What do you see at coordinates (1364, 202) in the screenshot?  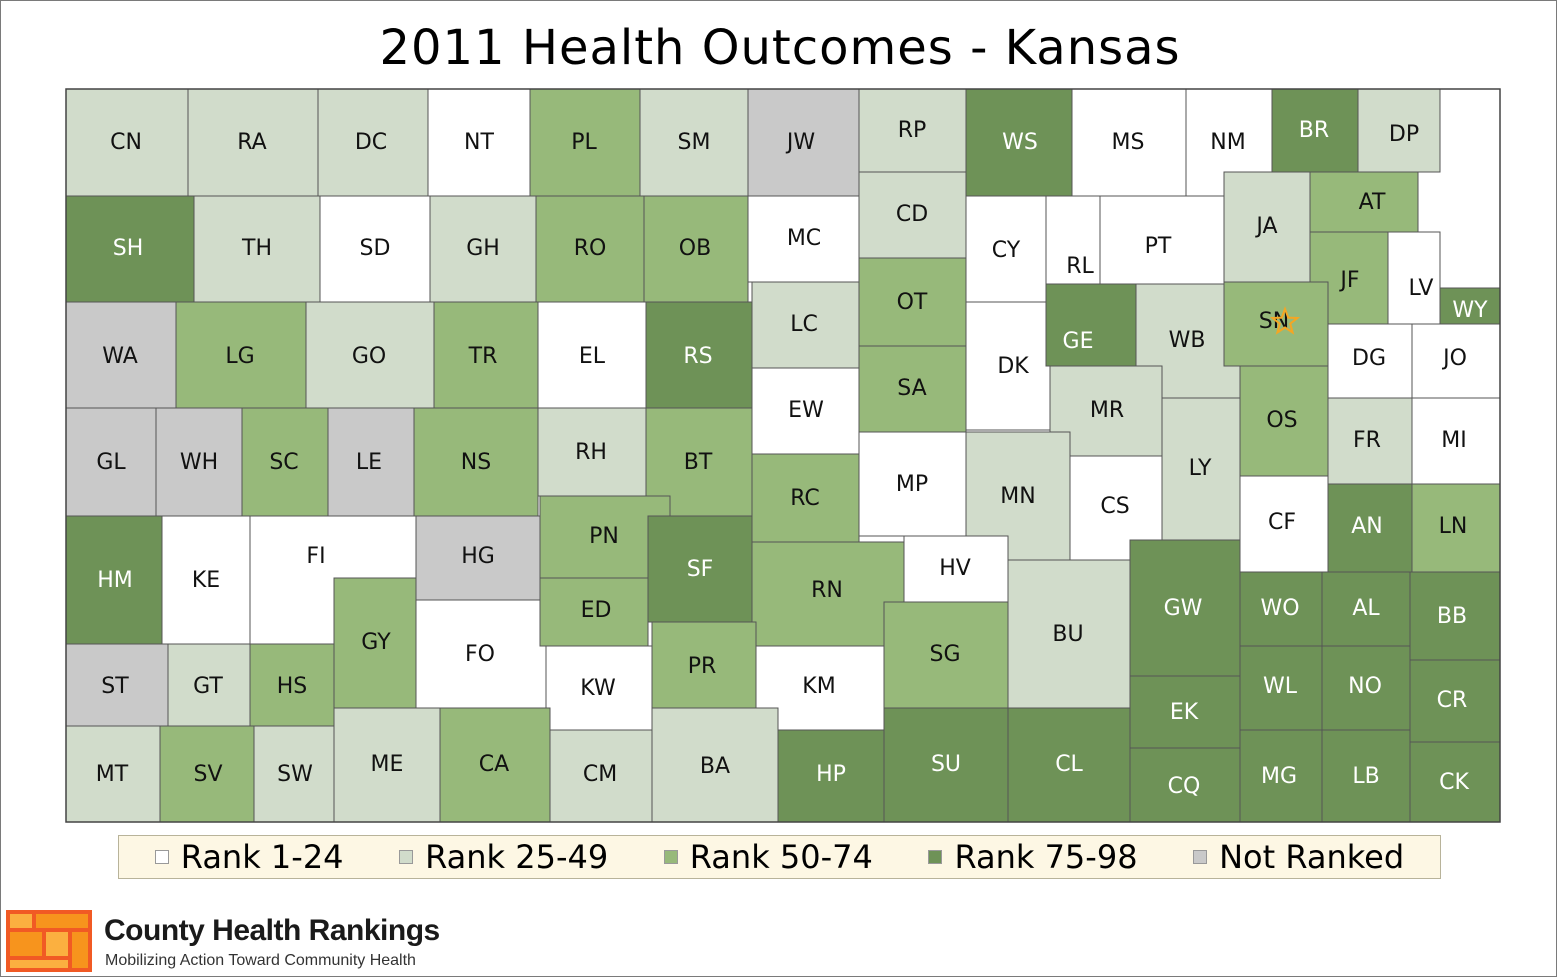 I see `county-at` at bounding box center [1364, 202].